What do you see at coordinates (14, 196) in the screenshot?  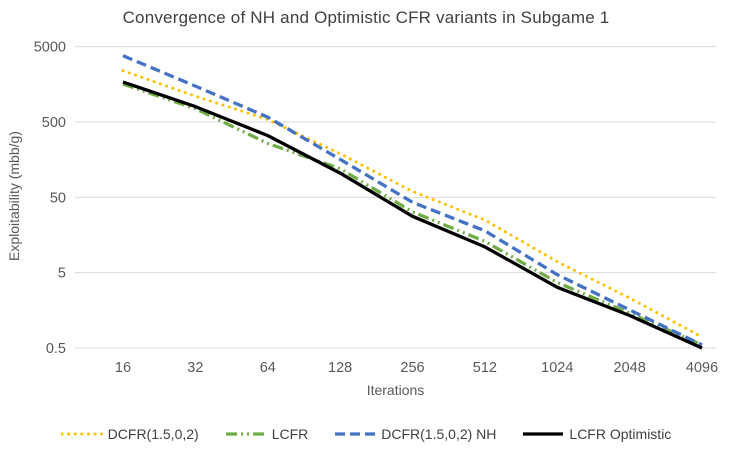 I see `y-axis-title: Exploitability (mbb/g)` at bounding box center [14, 196].